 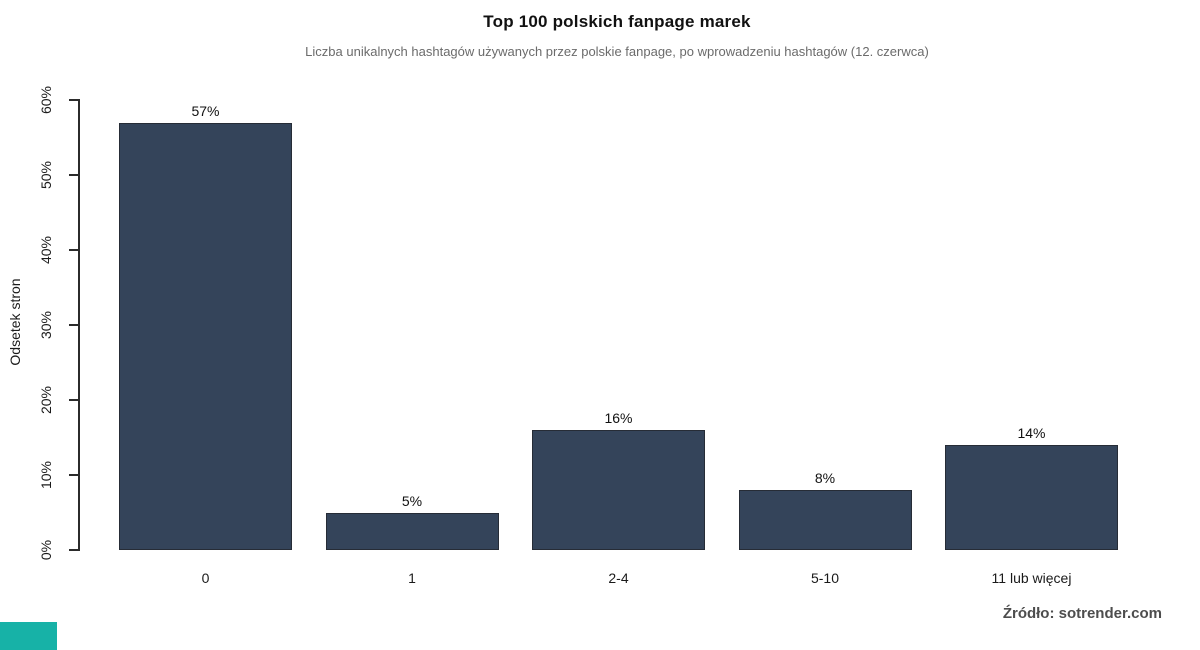 What do you see at coordinates (205, 578) in the screenshot?
I see `x-axis-category-label: 0` at bounding box center [205, 578].